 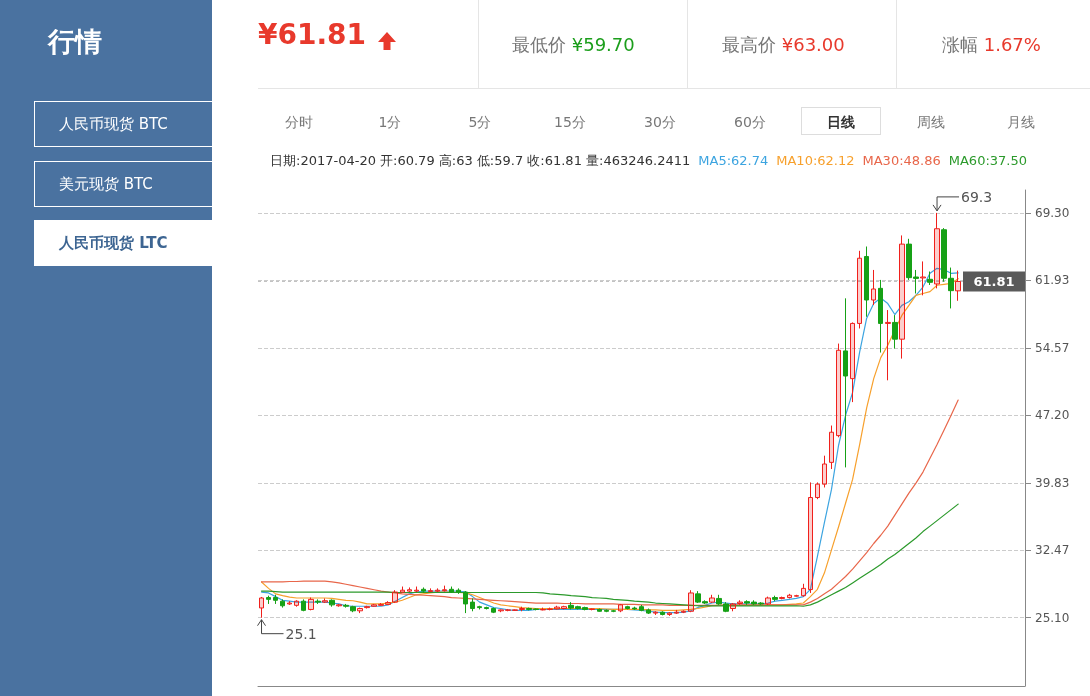 What do you see at coordinates (390, 122) in the screenshot?
I see `text: 1分` at bounding box center [390, 122].